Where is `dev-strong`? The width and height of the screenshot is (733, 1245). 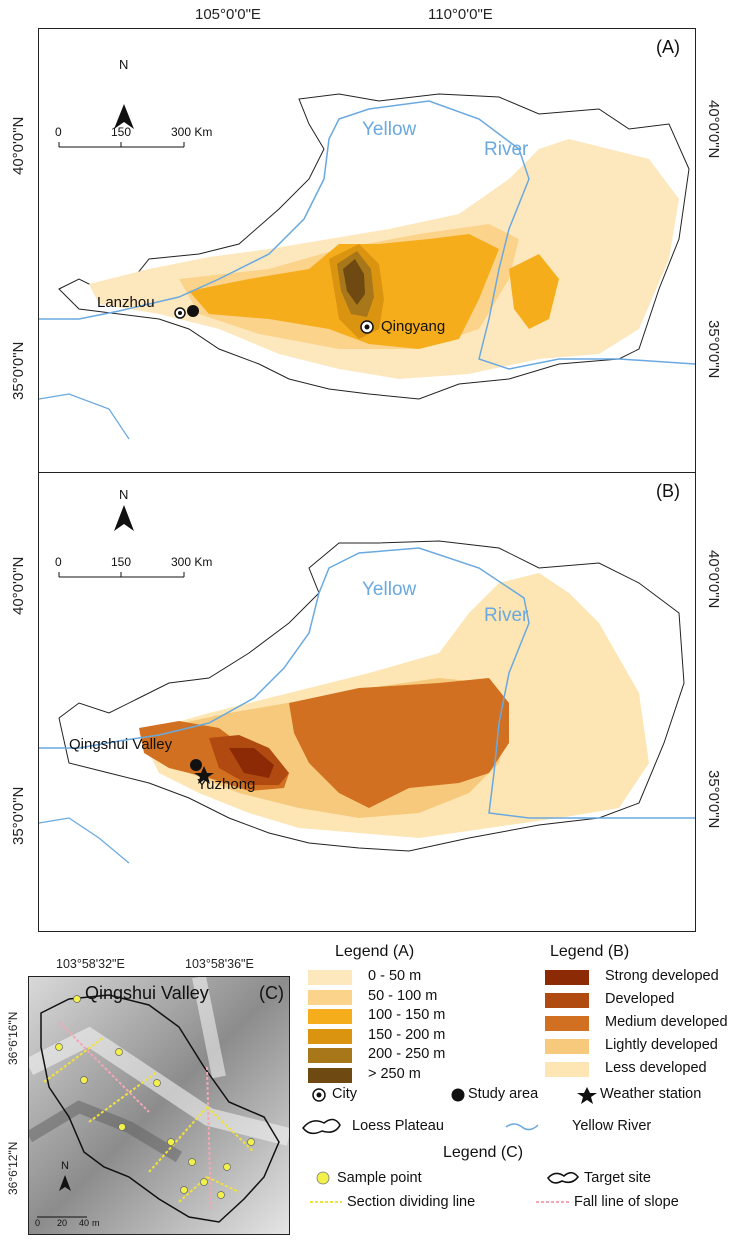 dev-strong is located at coordinates (251, 763).